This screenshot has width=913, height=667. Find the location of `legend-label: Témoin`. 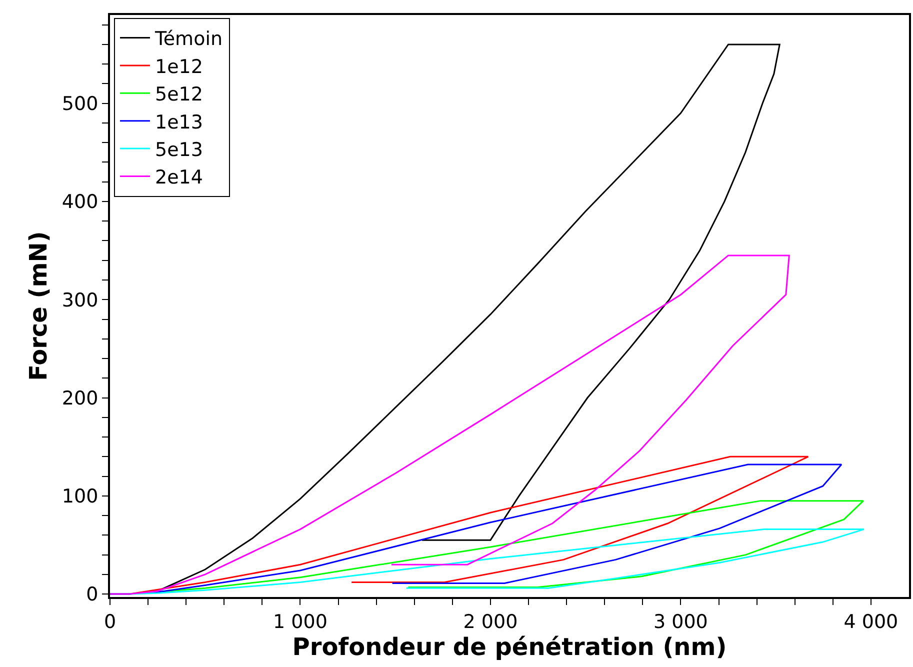

legend-label: Témoin is located at coordinates (188, 39).